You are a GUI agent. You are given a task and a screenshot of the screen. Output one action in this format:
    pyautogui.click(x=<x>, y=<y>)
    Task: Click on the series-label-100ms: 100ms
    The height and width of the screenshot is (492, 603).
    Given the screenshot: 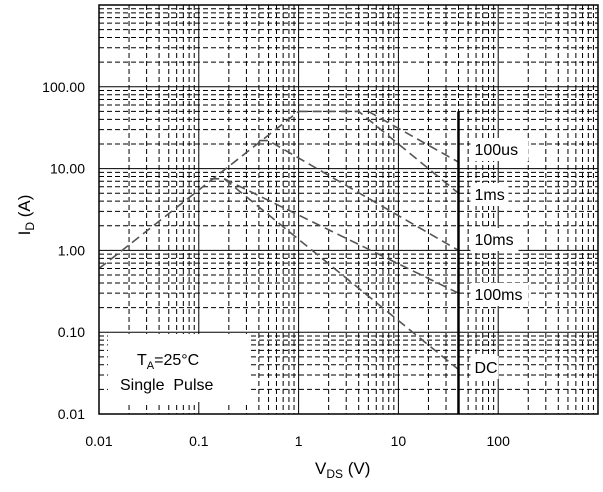 What is the action you would take?
    pyautogui.click(x=498, y=295)
    